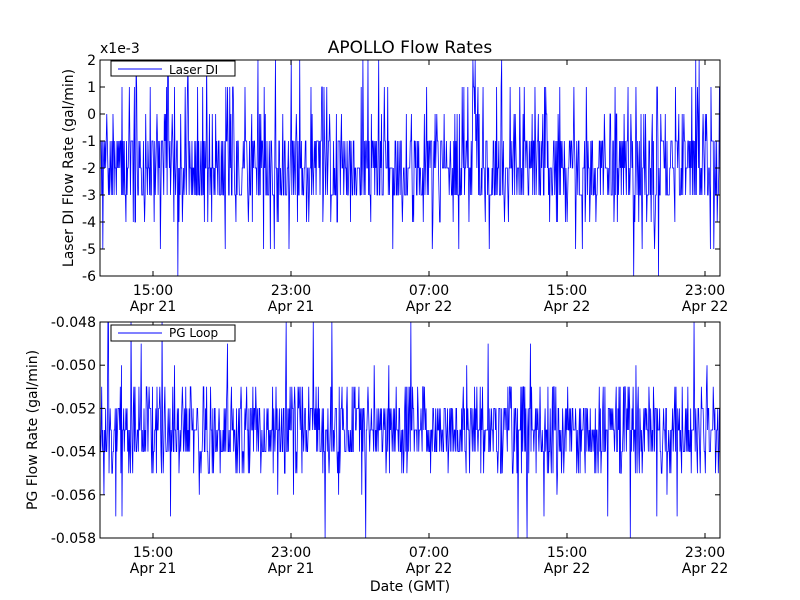  What do you see at coordinates (89, 169) in the screenshot?
I see `laser-di-ytick-label: -2` at bounding box center [89, 169].